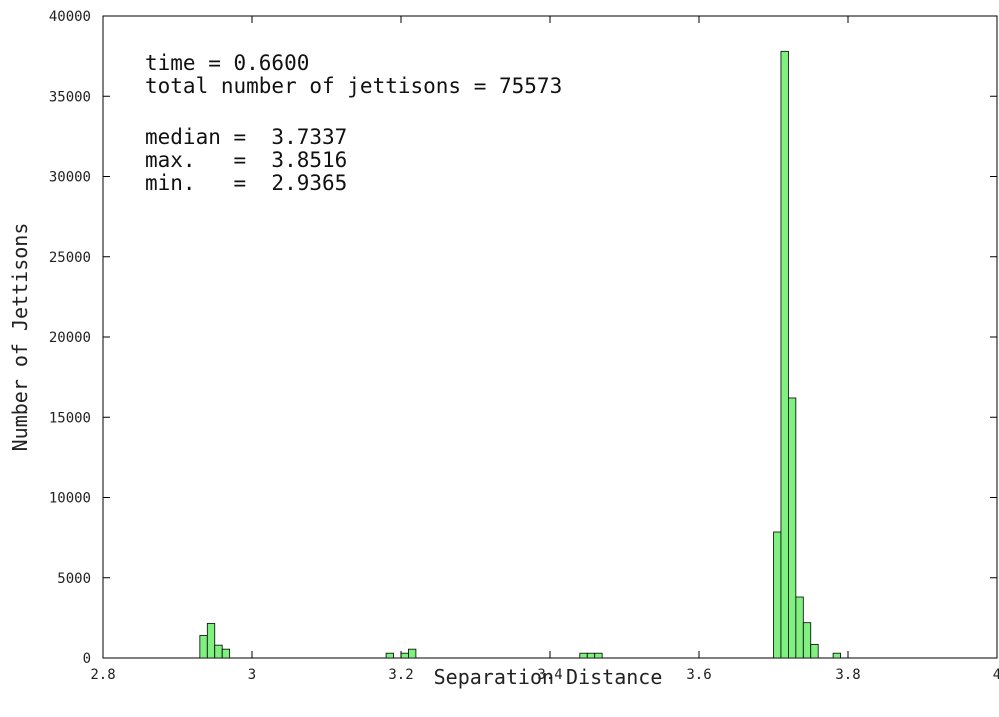 Image resolution: width=999 pixels, height=717 pixels. Describe the element at coordinates (246, 160) in the screenshot. I see `annotation-max: max. = 3.8516` at that location.